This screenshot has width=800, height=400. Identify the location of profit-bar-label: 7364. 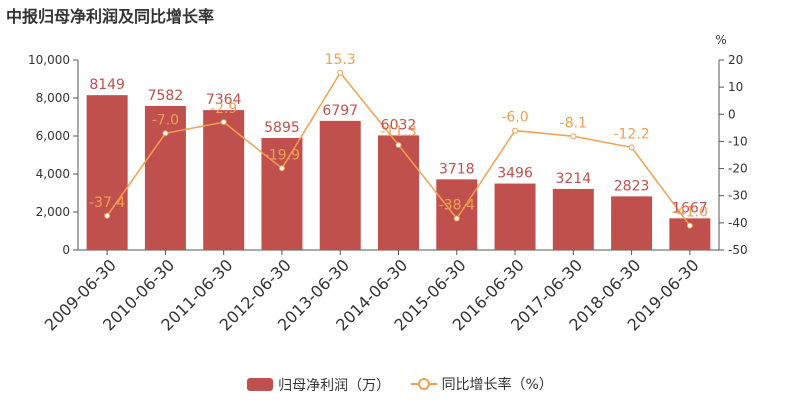
(224, 100).